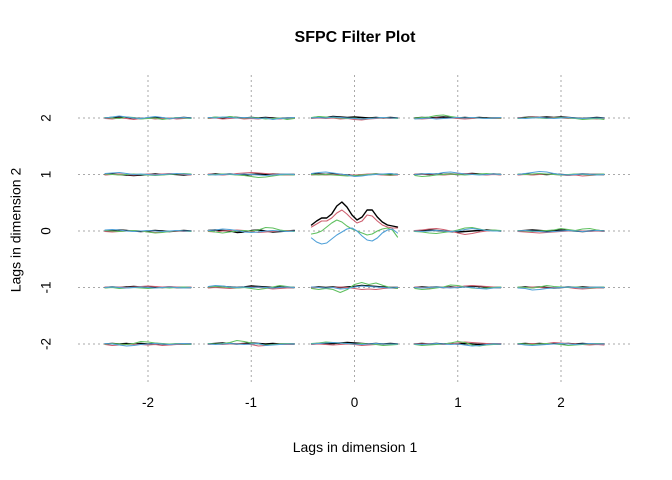  Describe the element at coordinates (561, 402) in the screenshot. I see `x-tick-label-p2: 2` at that location.